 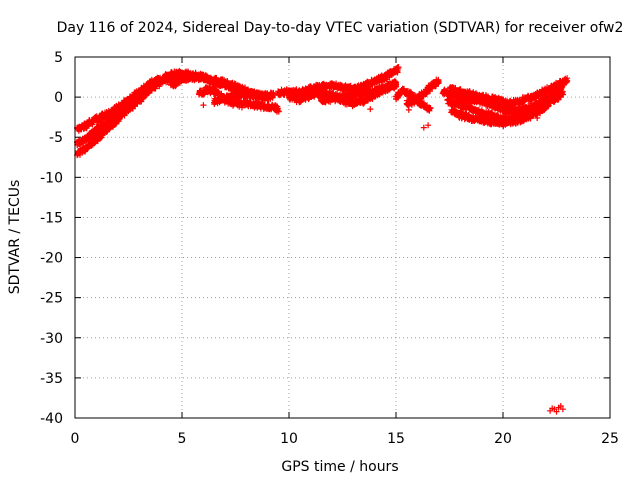 I want to click on data-point, so click(x=133, y=103).